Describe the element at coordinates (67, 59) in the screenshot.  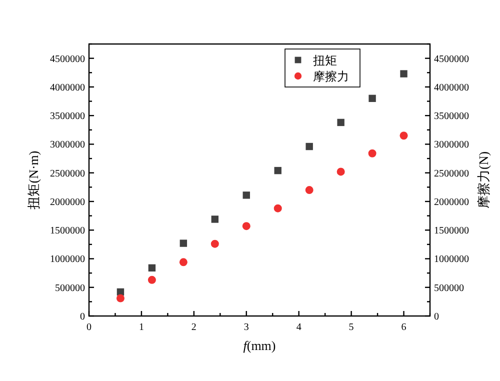
I see `y-tick-label: 4500000` at that location.